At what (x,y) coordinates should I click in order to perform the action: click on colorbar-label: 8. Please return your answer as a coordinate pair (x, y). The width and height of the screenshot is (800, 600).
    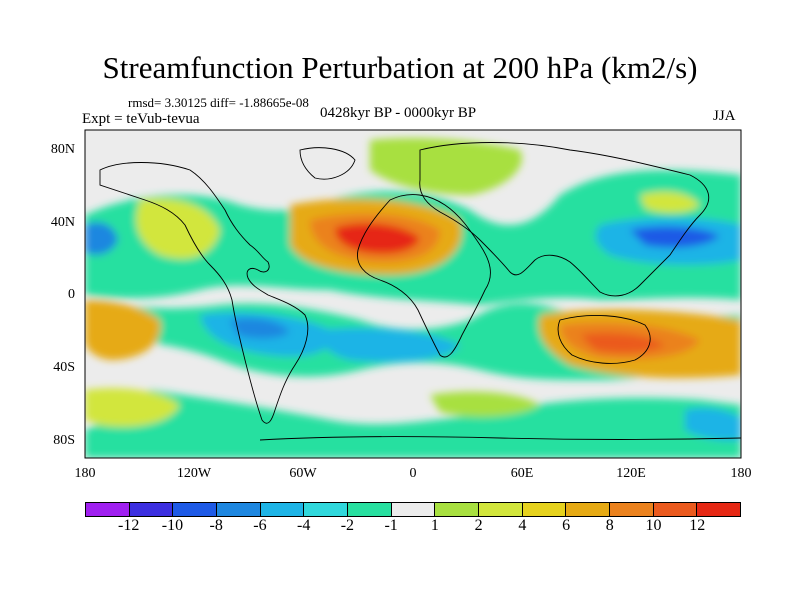
    Looking at the image, I should click on (609, 525).